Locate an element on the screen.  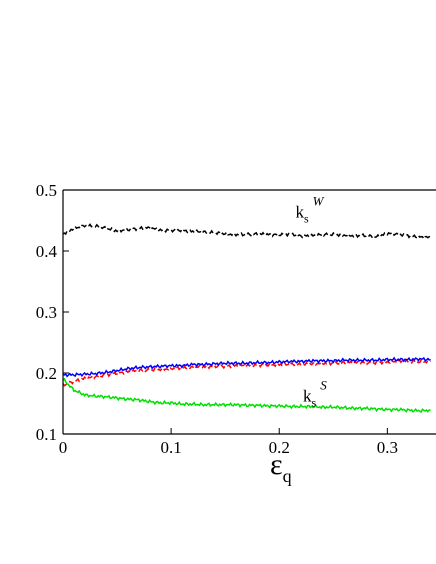
x-tick-label: 0.3 is located at coordinates (387, 447).